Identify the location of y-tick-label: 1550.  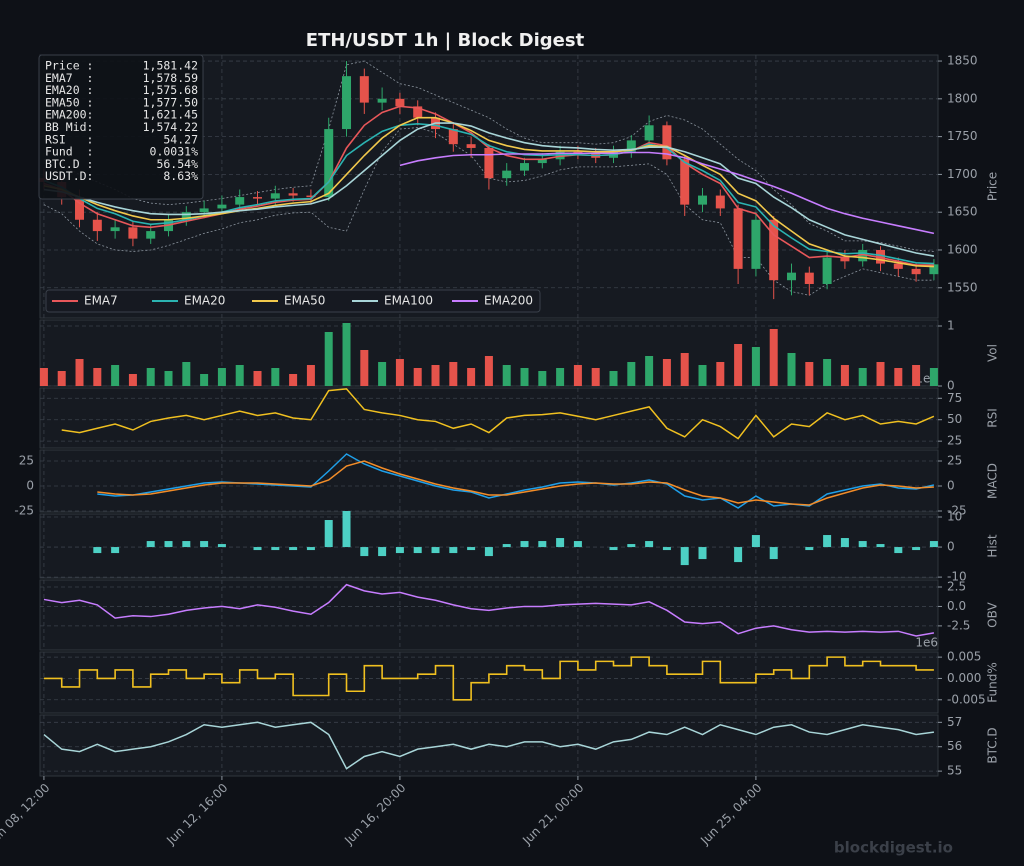
(962, 287).